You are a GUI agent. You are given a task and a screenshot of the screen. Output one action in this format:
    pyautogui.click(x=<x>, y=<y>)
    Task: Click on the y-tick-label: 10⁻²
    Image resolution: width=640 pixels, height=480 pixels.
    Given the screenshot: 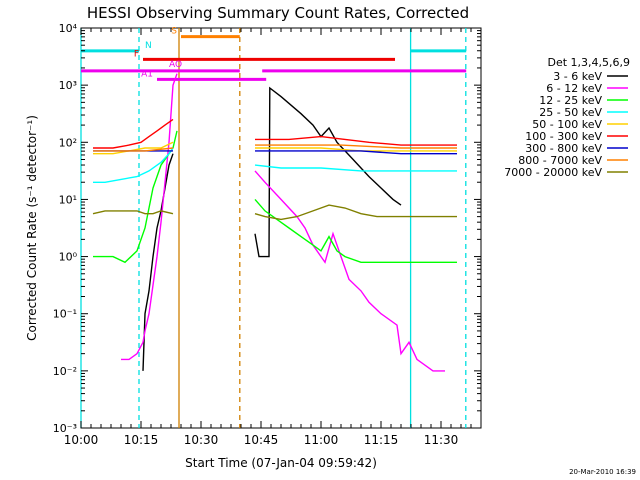 What is the action you would take?
    pyautogui.click(x=65, y=371)
    